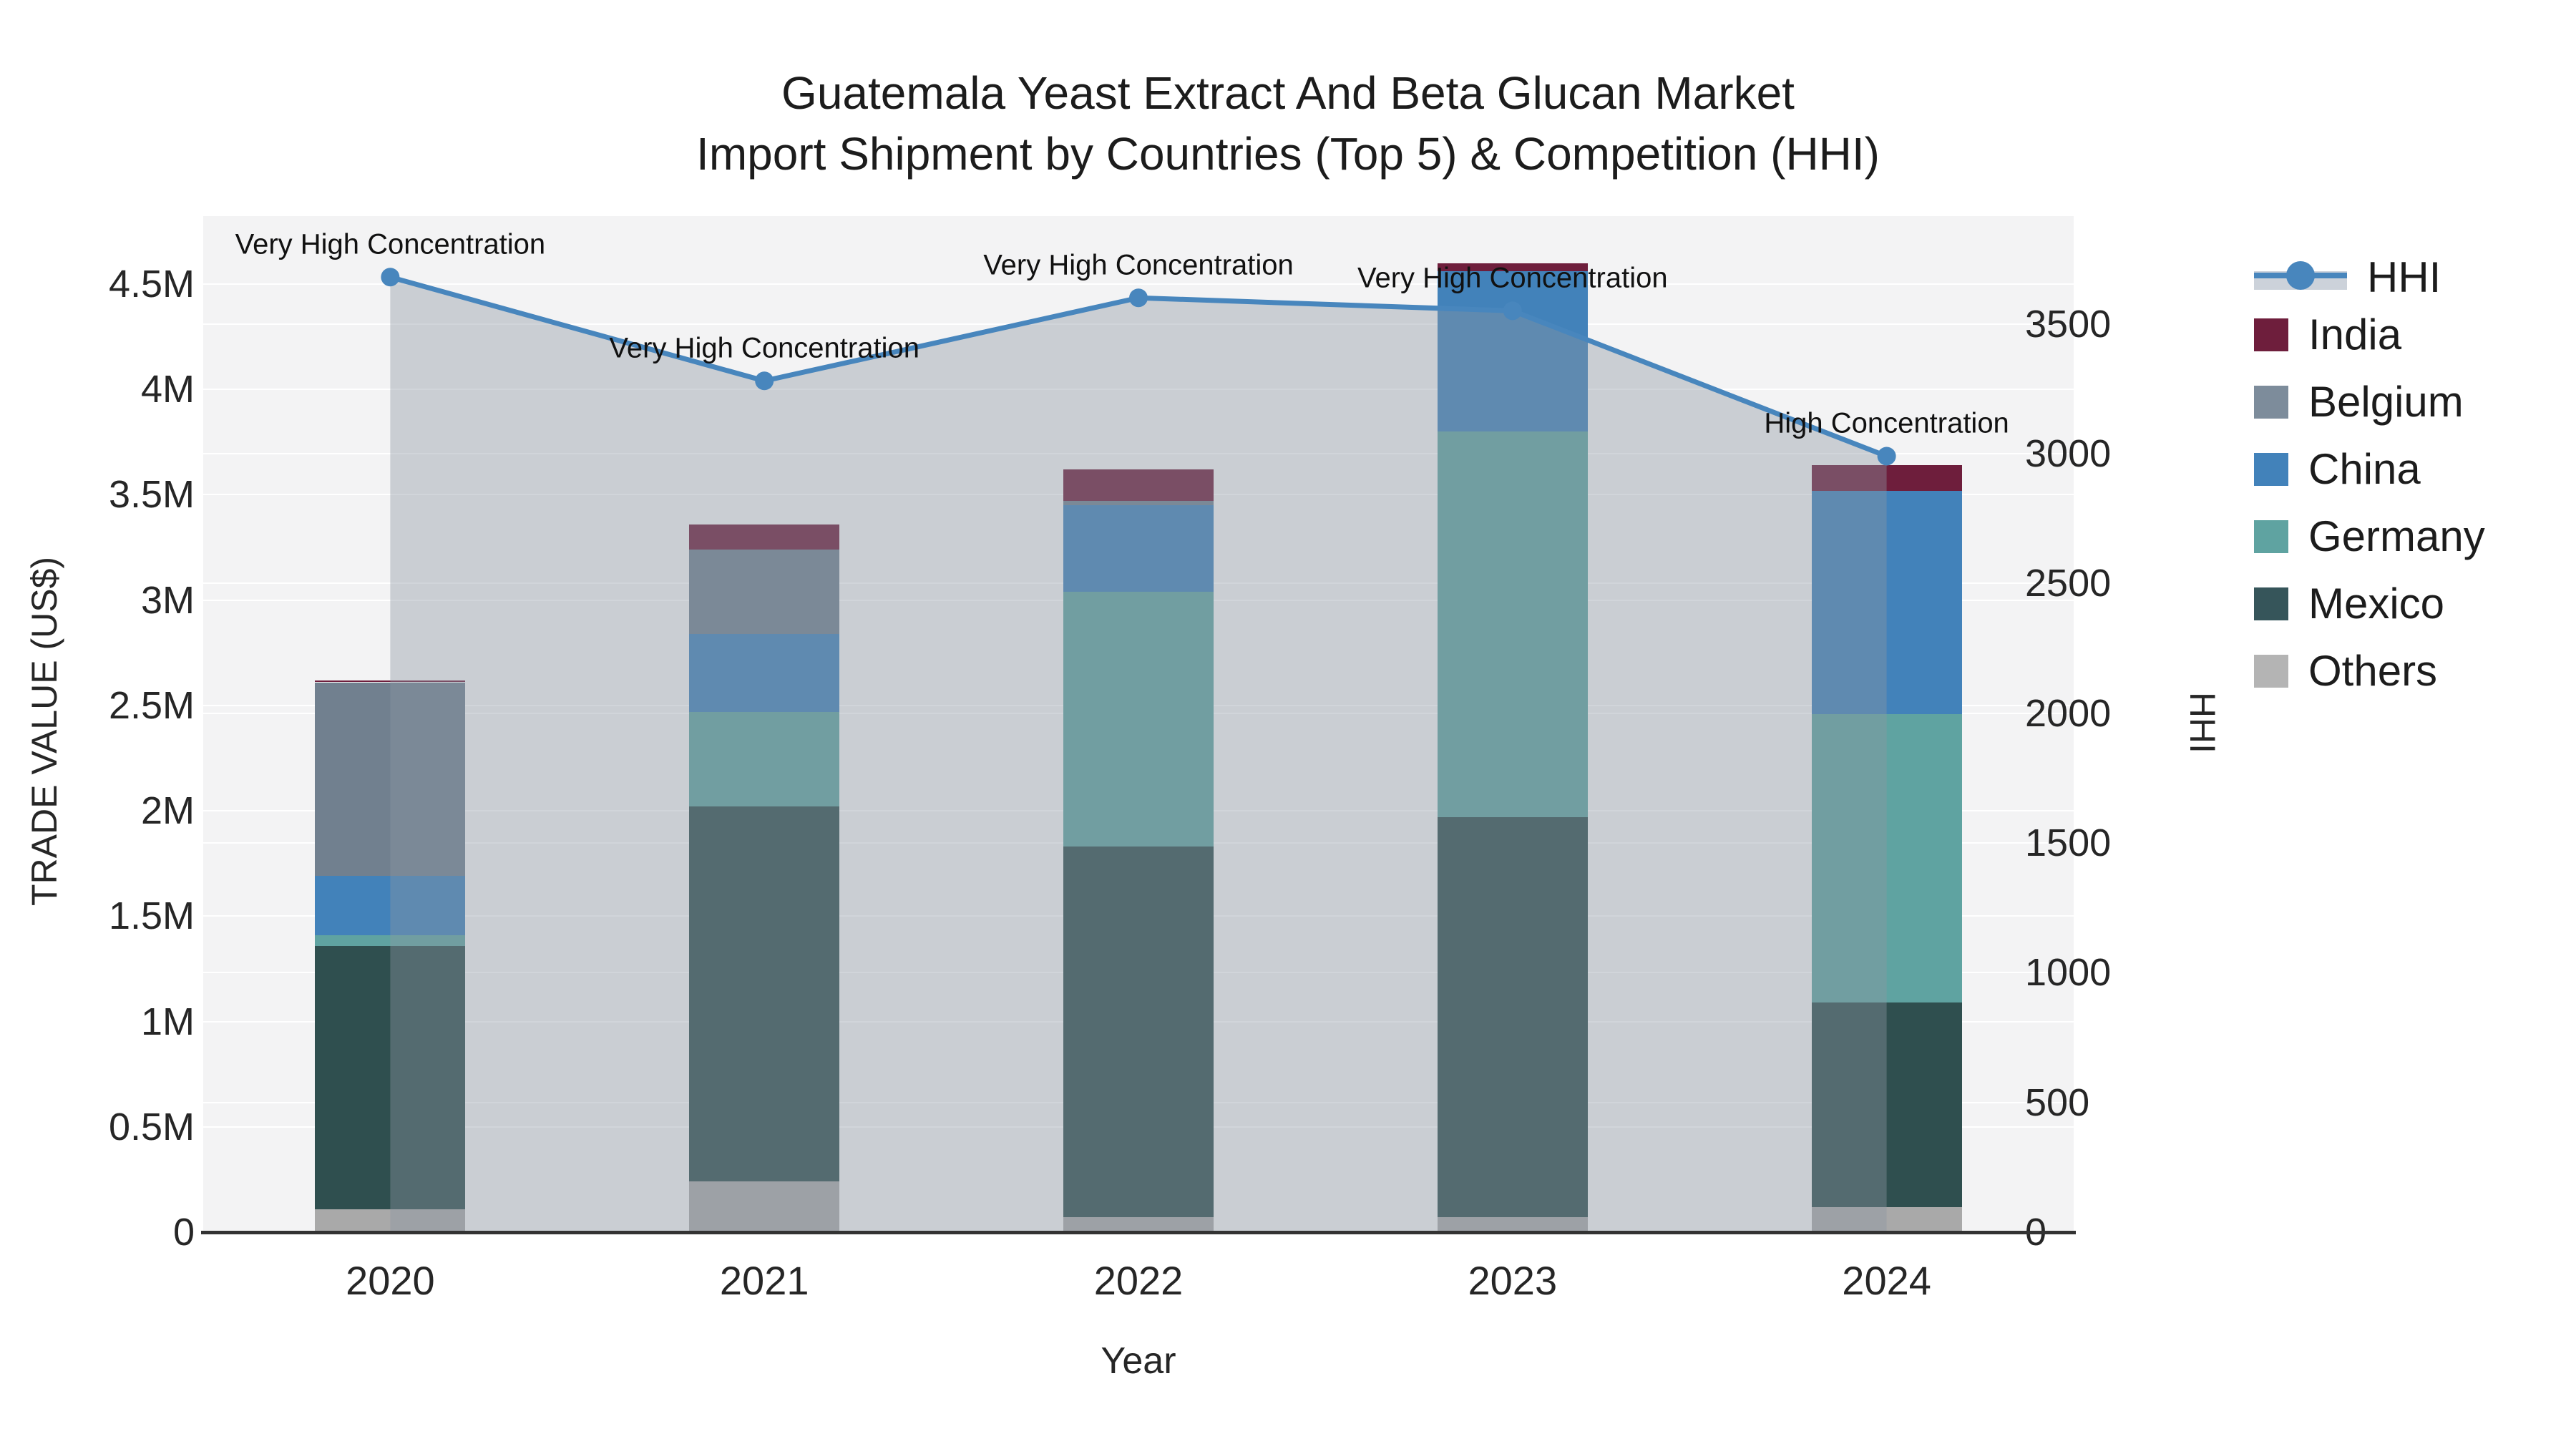 The height and width of the screenshot is (1449, 2576). What do you see at coordinates (764, 994) in the screenshot?
I see `bar-2021-mexico` at bounding box center [764, 994].